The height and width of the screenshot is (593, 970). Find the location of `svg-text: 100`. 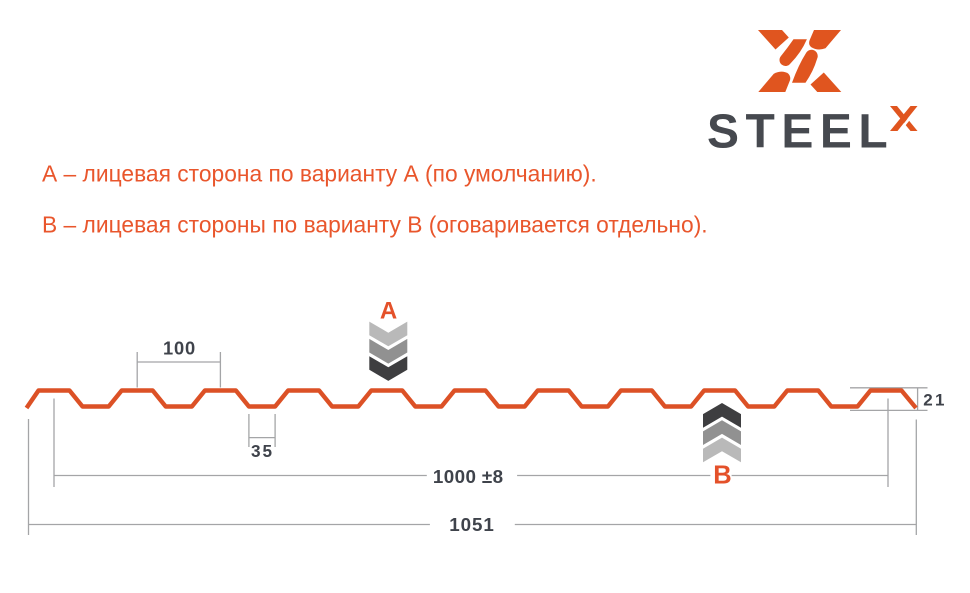

svg-text: 100 is located at coordinates (179, 347).